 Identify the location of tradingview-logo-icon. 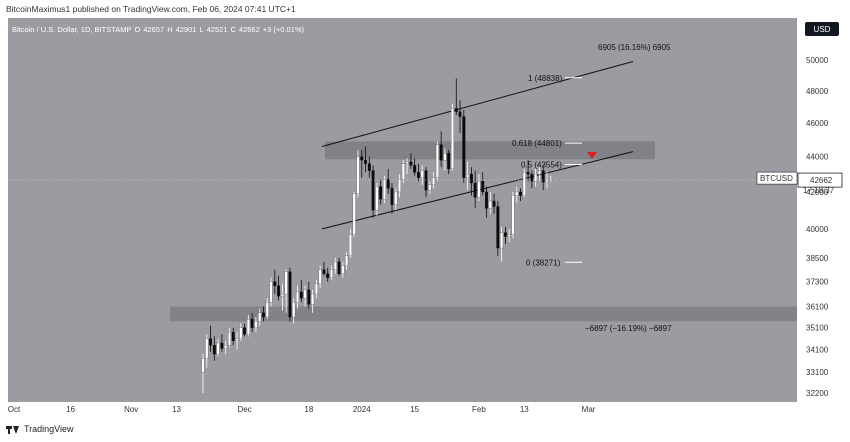
(13, 429).